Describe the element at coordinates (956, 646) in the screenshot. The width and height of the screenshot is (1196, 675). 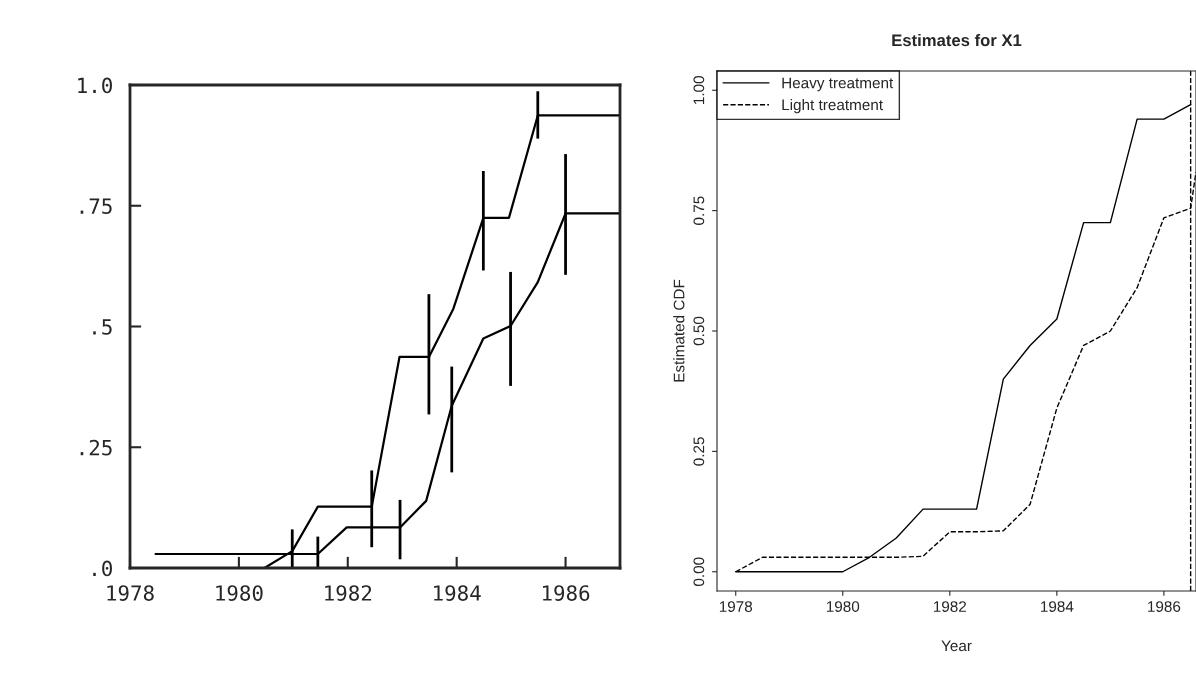
I see `x-axis-title: Year` at that location.